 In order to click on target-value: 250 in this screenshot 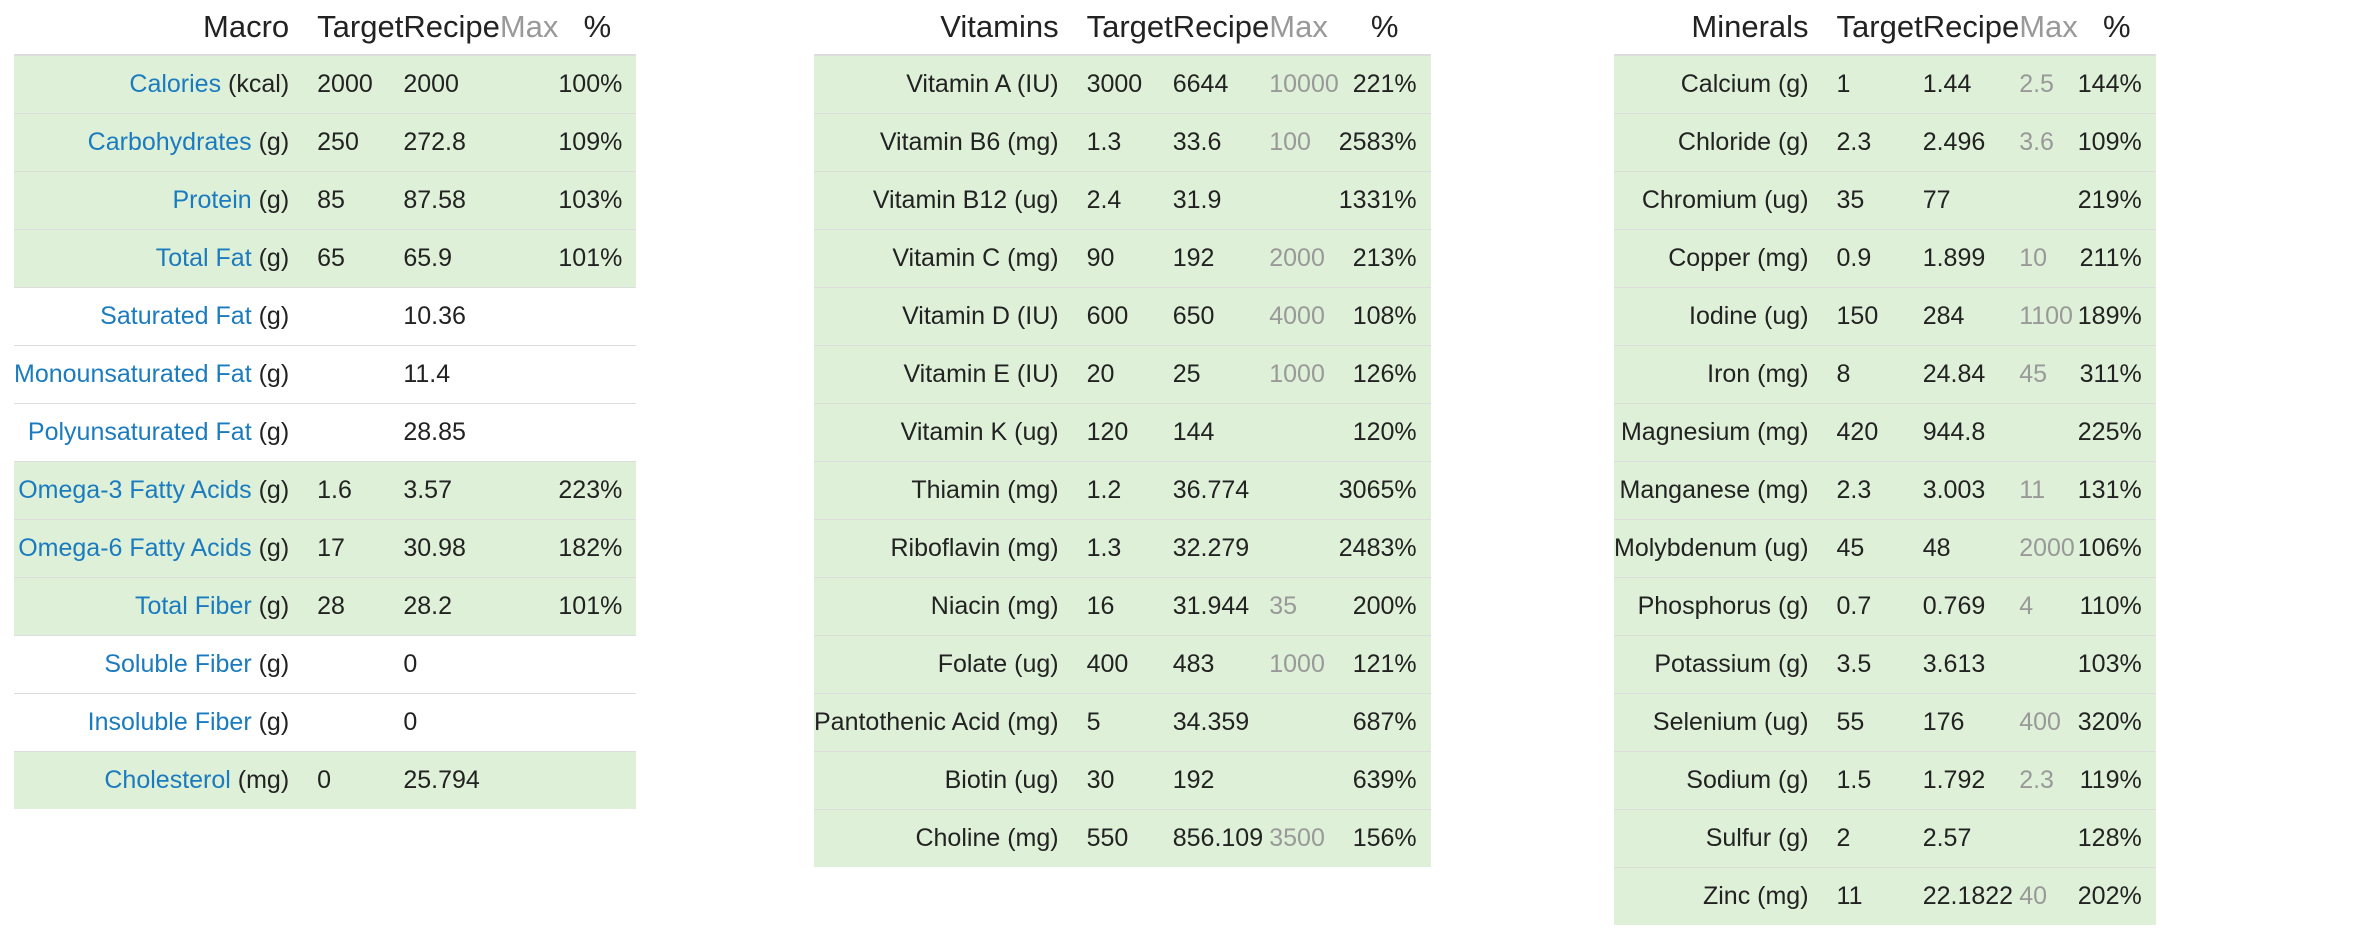, I will do `click(360, 142)`.